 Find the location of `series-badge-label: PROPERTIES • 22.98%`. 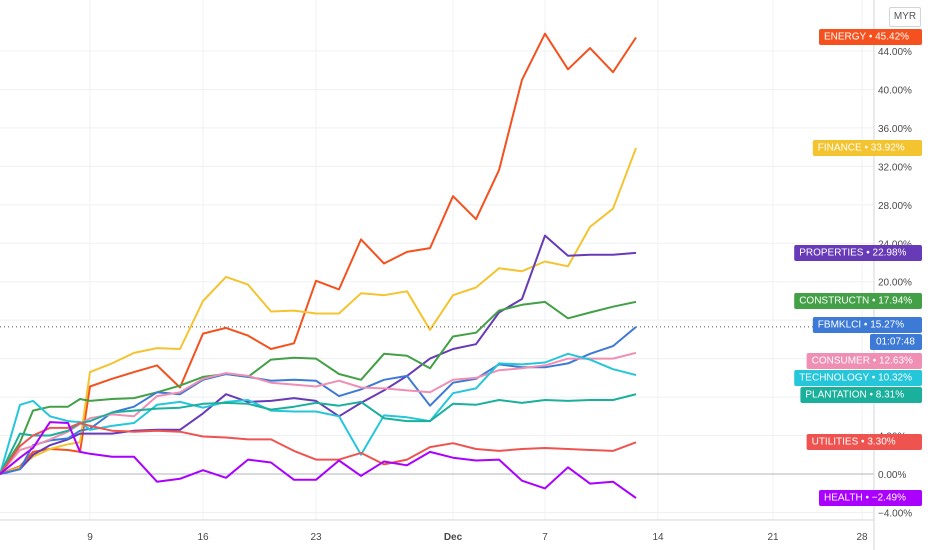

series-badge-label: PROPERTIES • 22.98% is located at coordinates (852, 253).